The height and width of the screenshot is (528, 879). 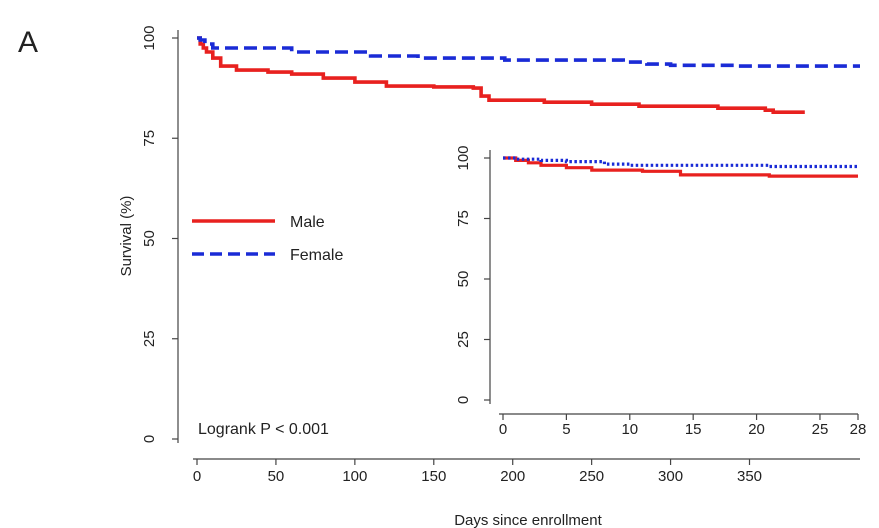 What do you see at coordinates (756, 429) in the screenshot?
I see `inset-x-tick-label: 20` at bounding box center [756, 429].